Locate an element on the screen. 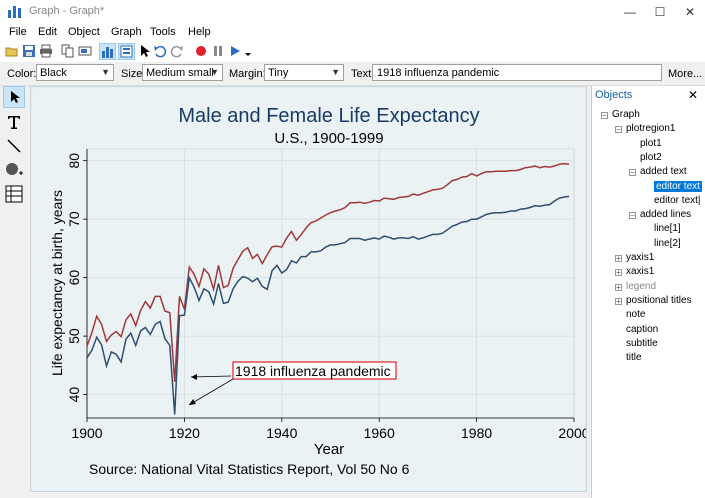 This screenshot has height=498, width=705. pointer-tool is located at coordinates (14, 97).